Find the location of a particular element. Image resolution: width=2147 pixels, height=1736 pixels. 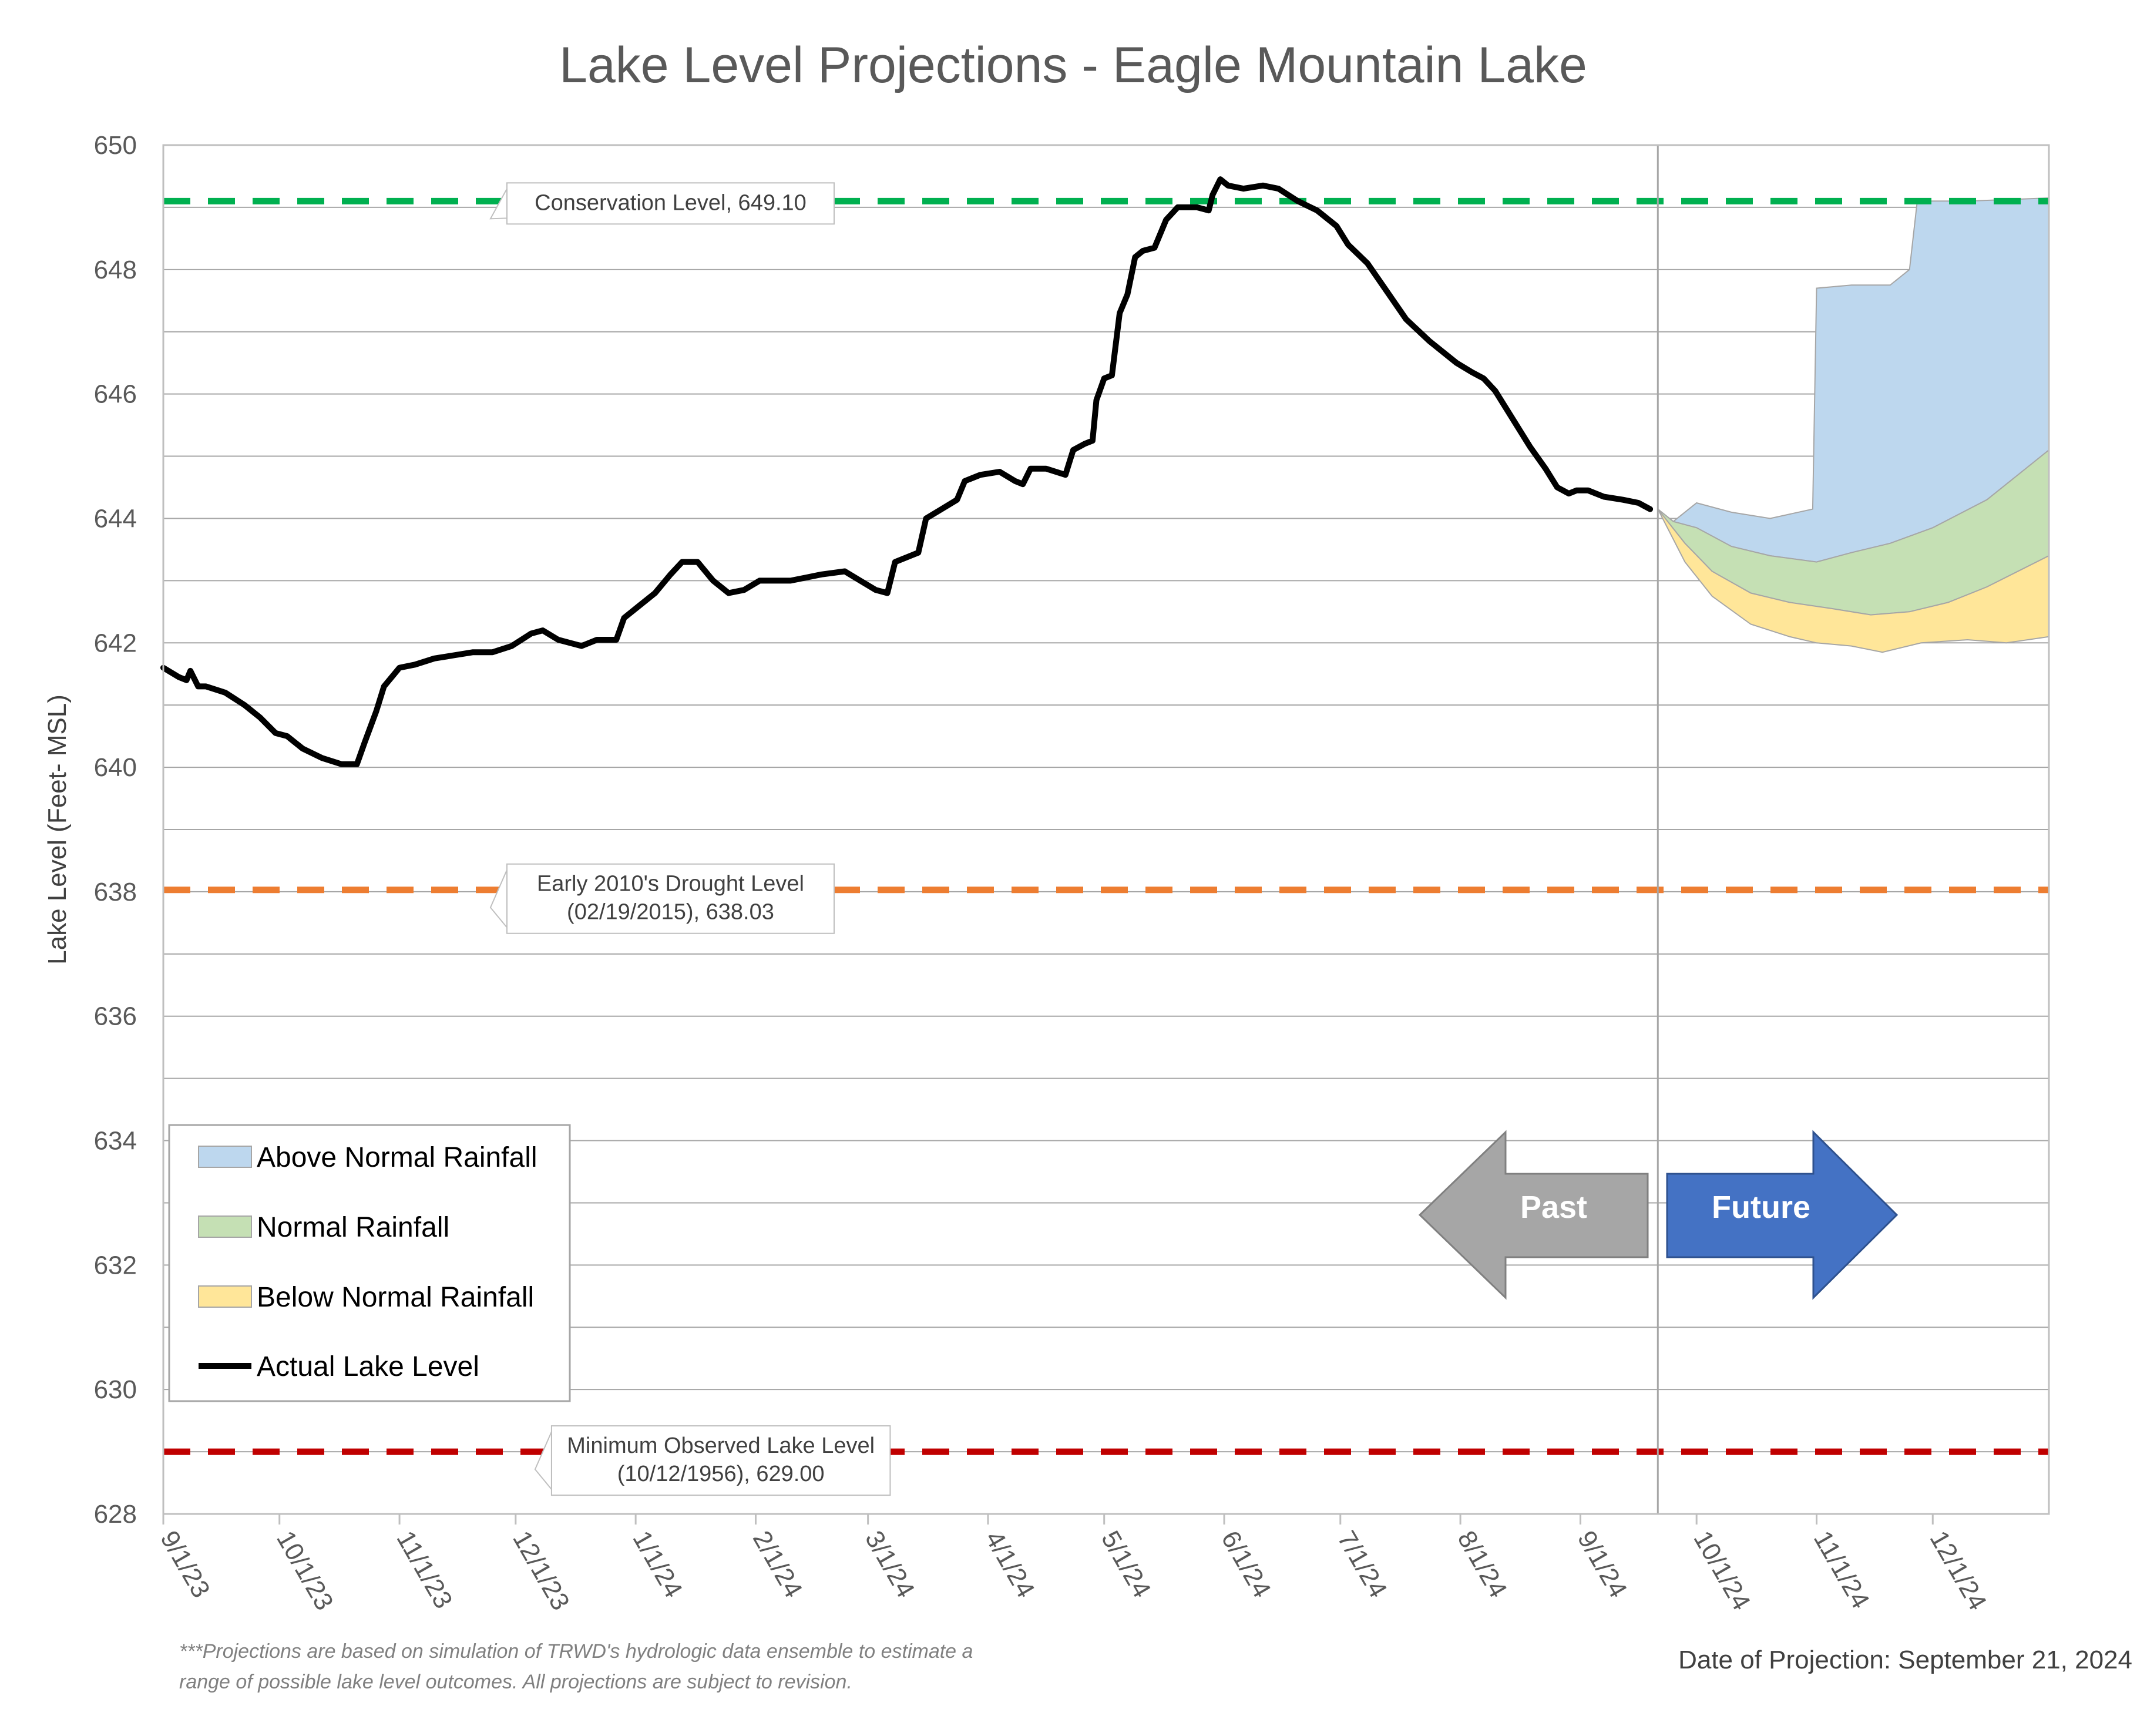

legend-box is located at coordinates (369, 1263).